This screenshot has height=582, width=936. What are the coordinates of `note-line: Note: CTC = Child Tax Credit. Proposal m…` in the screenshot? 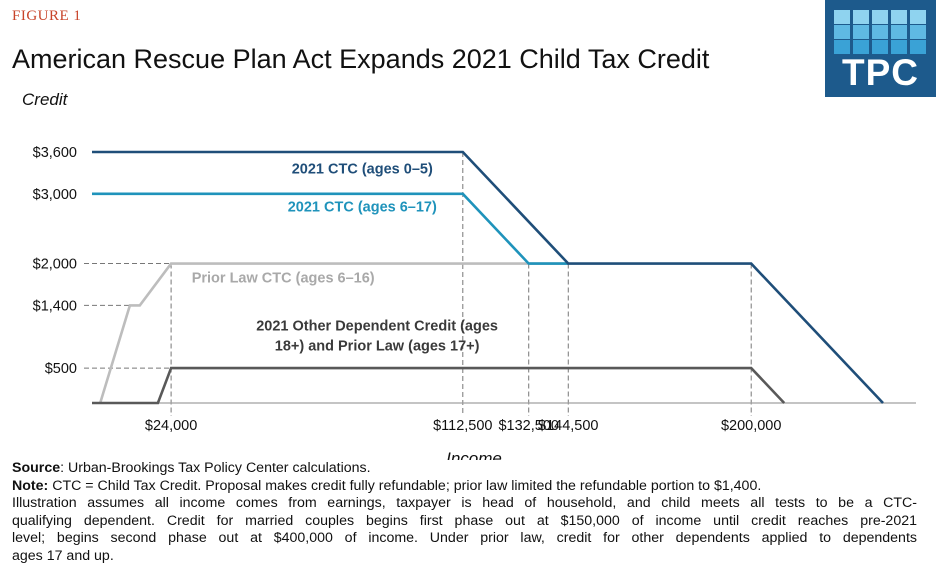 It's located at (464, 487).